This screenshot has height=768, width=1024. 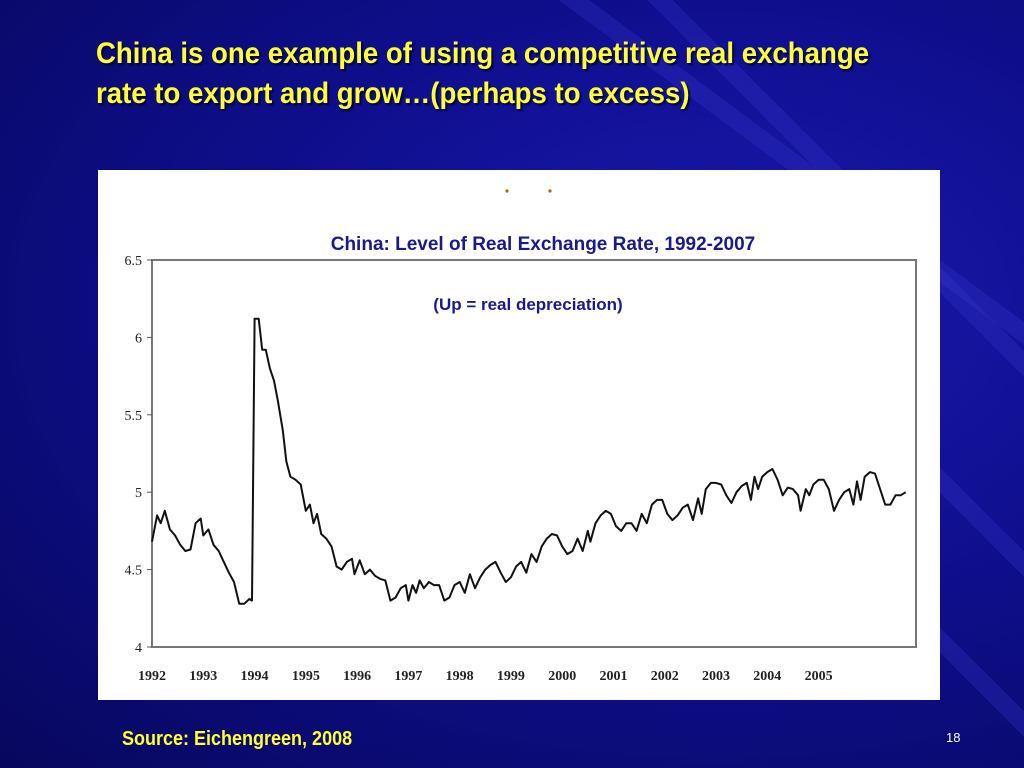 I want to click on x-tick-label: 1997, so click(x=408, y=676).